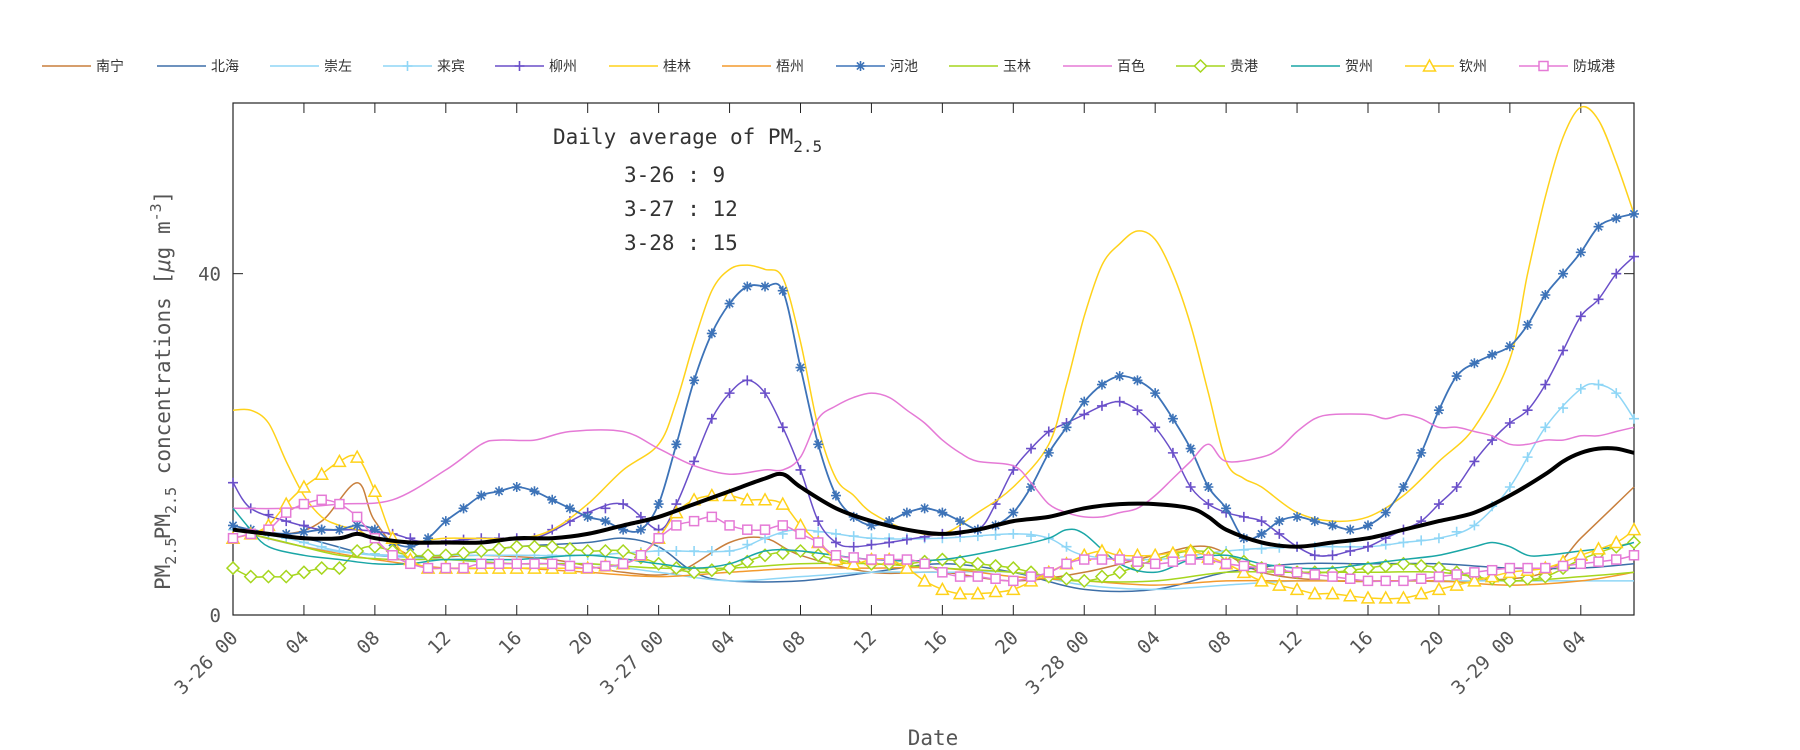 The image size is (1800, 750). Describe the element at coordinates (790, 67) in the screenshot. I see `legend-label: 梧州` at that location.